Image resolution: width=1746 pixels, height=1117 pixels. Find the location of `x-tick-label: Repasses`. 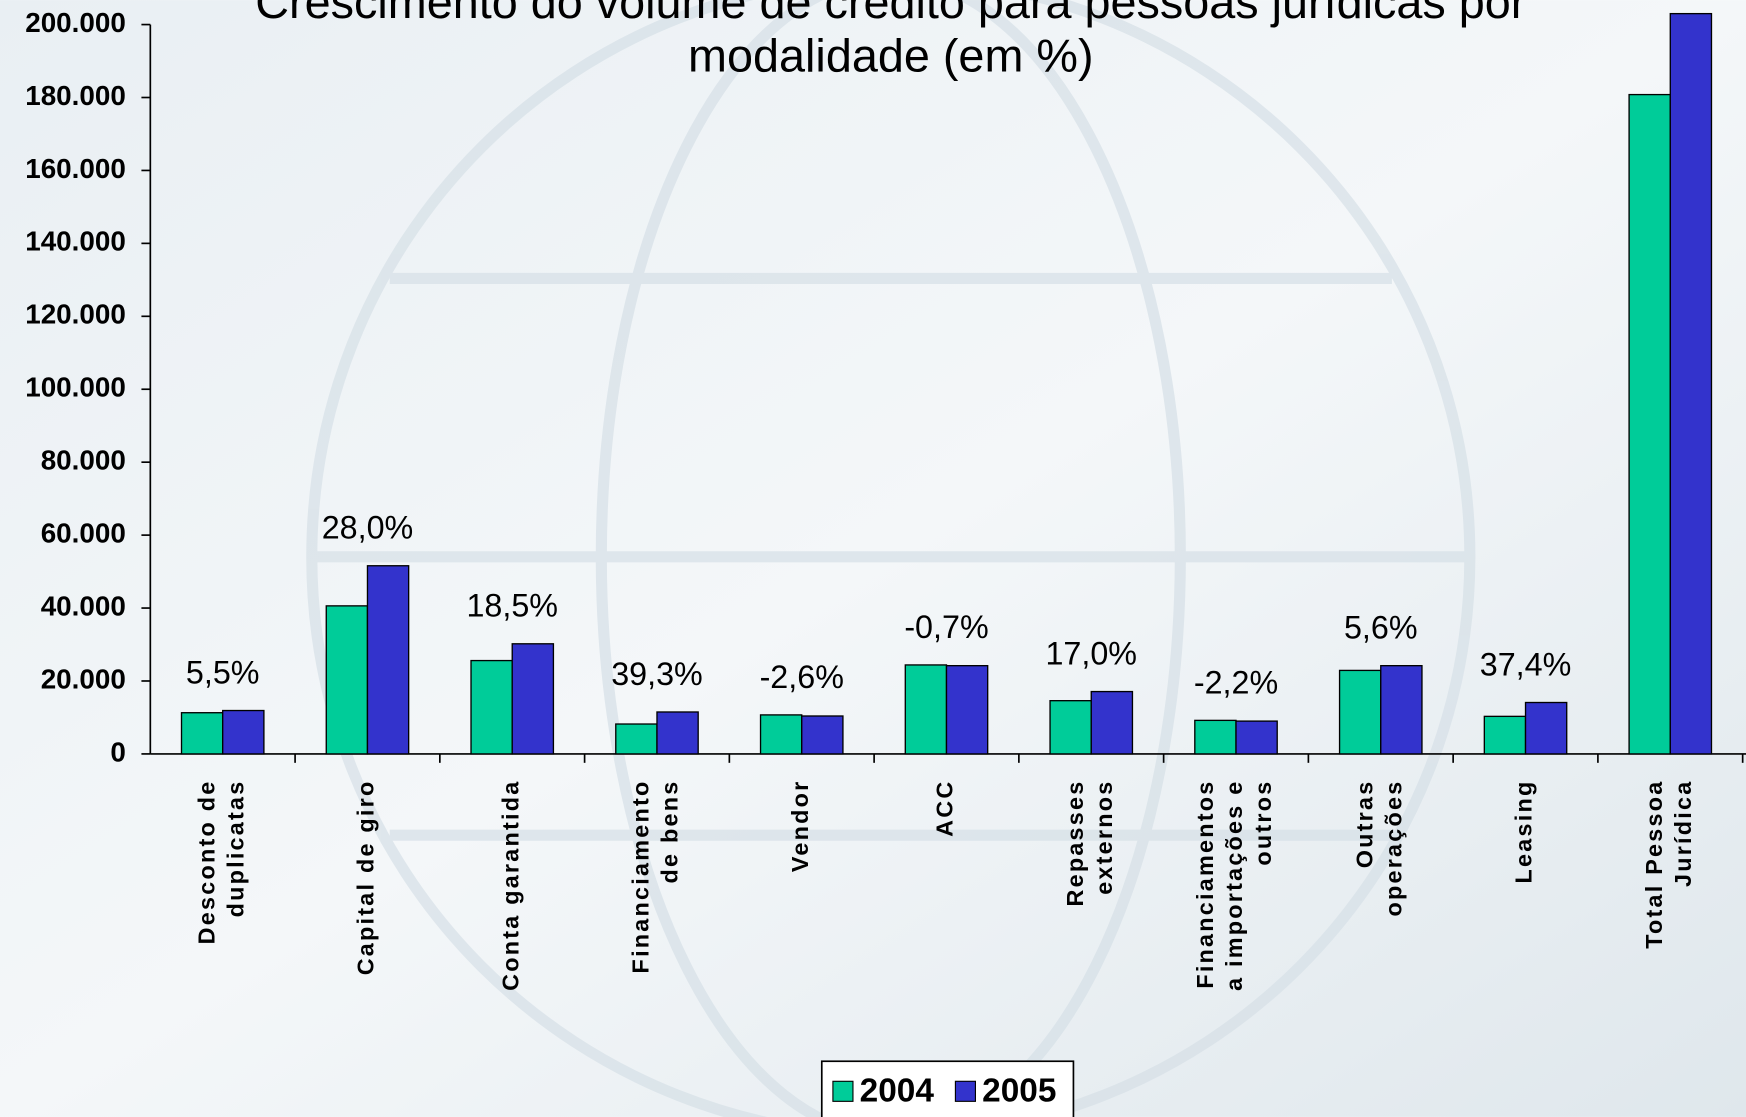

x-tick-label: Repasses is located at coordinates (1075, 843).